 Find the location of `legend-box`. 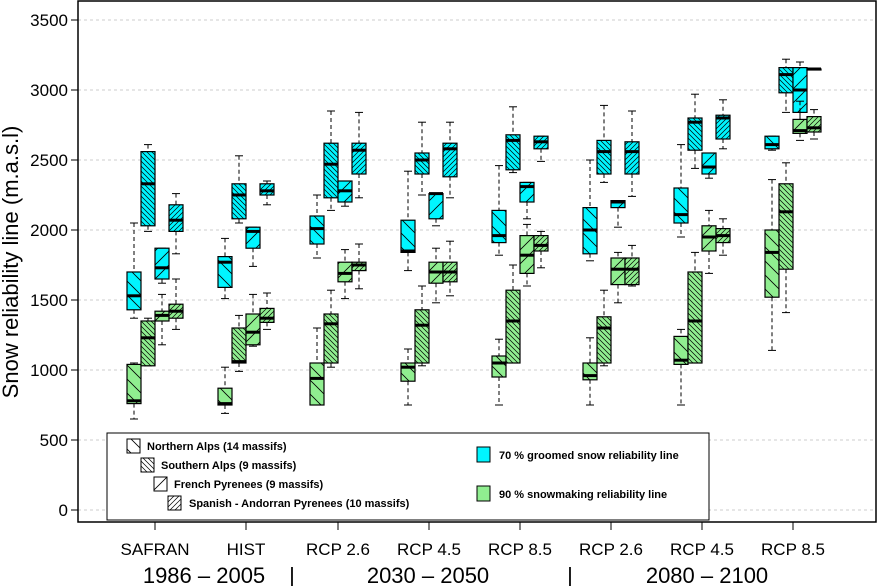

legend-box is located at coordinates (408, 476).